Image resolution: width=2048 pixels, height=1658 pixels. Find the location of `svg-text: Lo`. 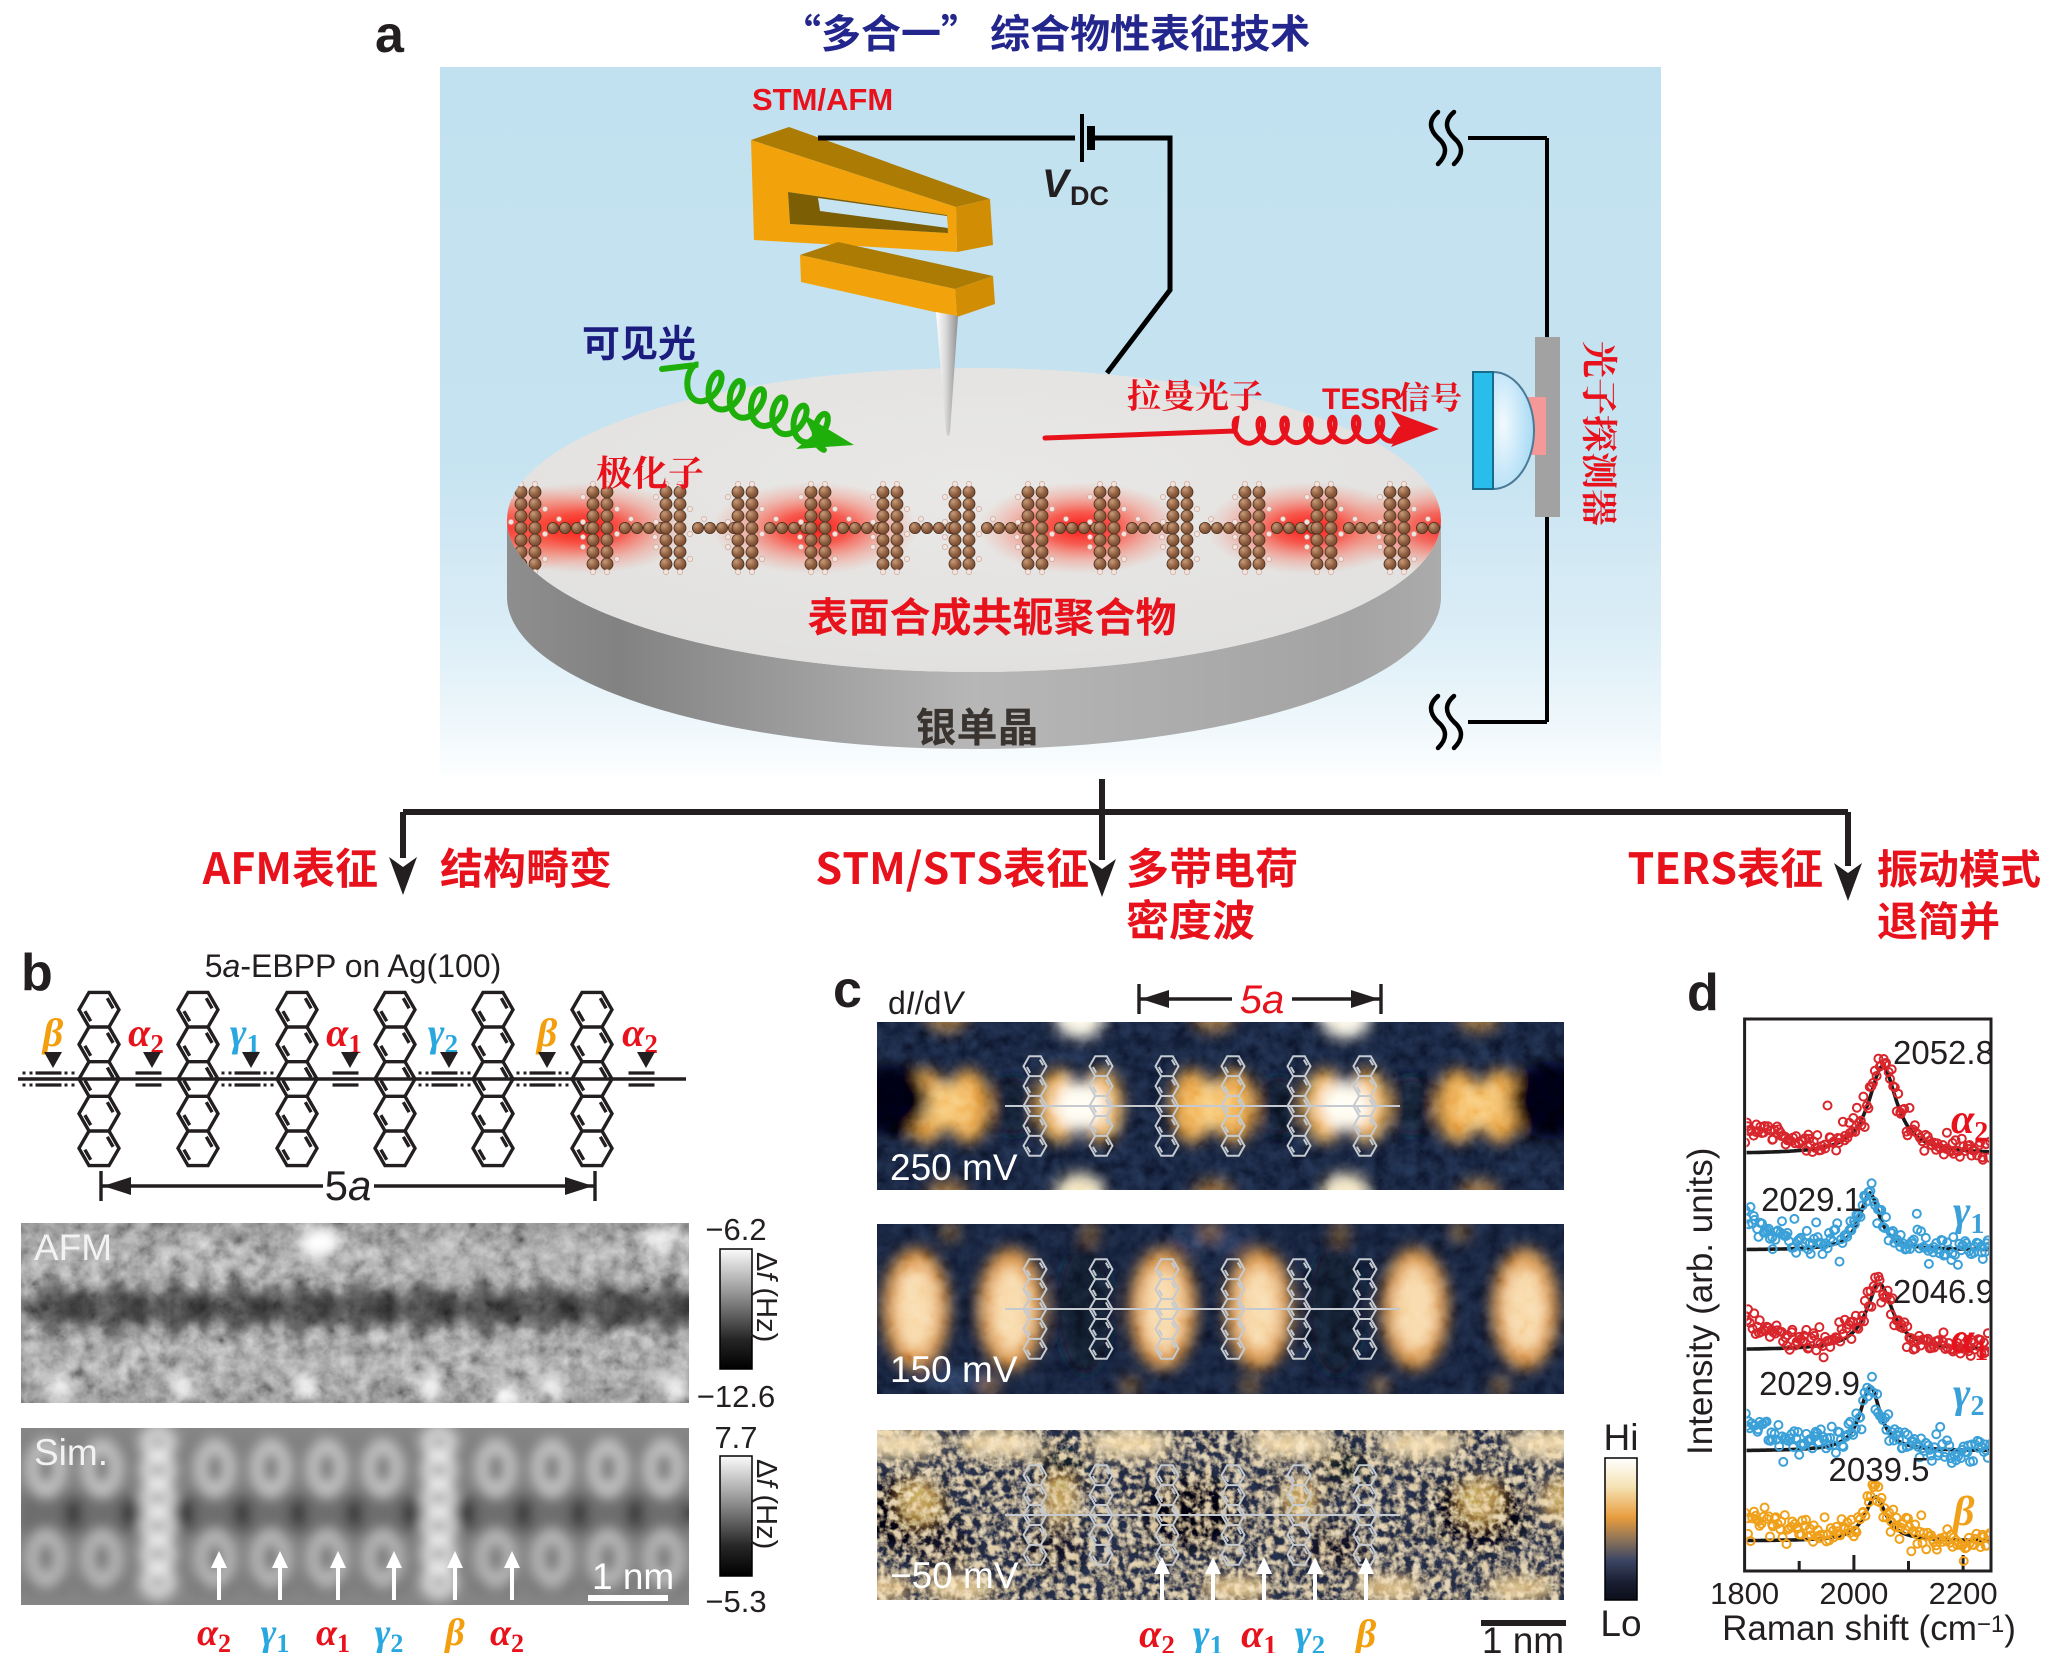

svg-text: Lo is located at coordinates (1620, 1623).